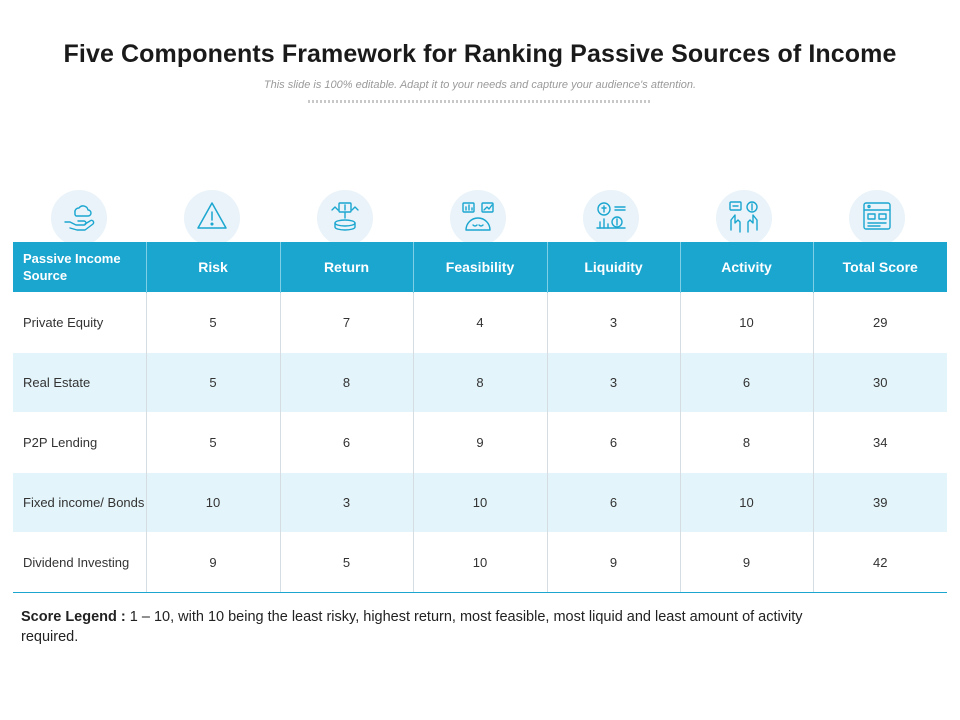 The image size is (960, 720). What do you see at coordinates (80, 562) in the screenshot?
I see `row-source: Dividend Investing` at bounding box center [80, 562].